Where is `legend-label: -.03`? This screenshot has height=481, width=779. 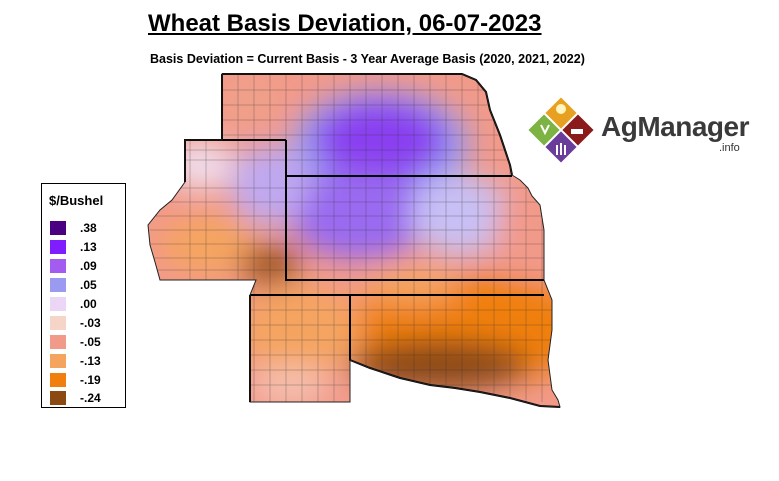 legend-label: -.03 is located at coordinates (90, 323).